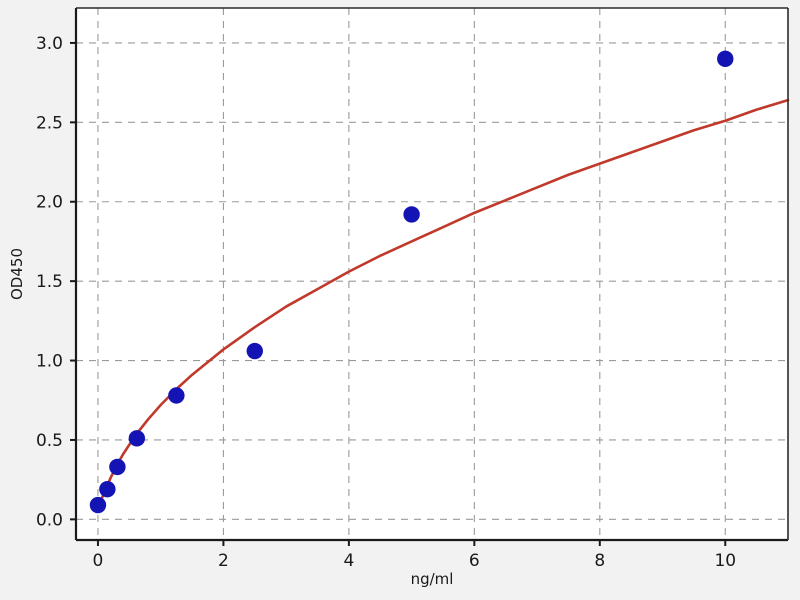  I want to click on x-tick-label-5: 10, so click(725, 561).